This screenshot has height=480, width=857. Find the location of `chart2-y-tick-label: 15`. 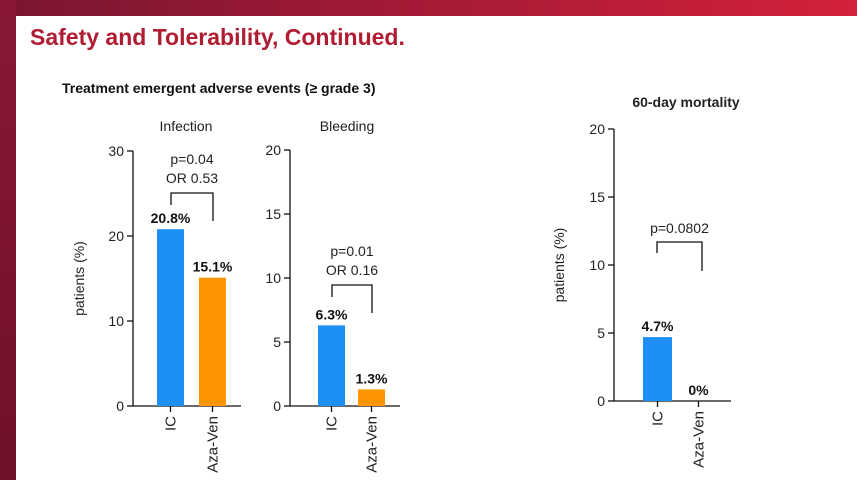

chart2-y-tick-label: 15 is located at coordinates (273, 214).